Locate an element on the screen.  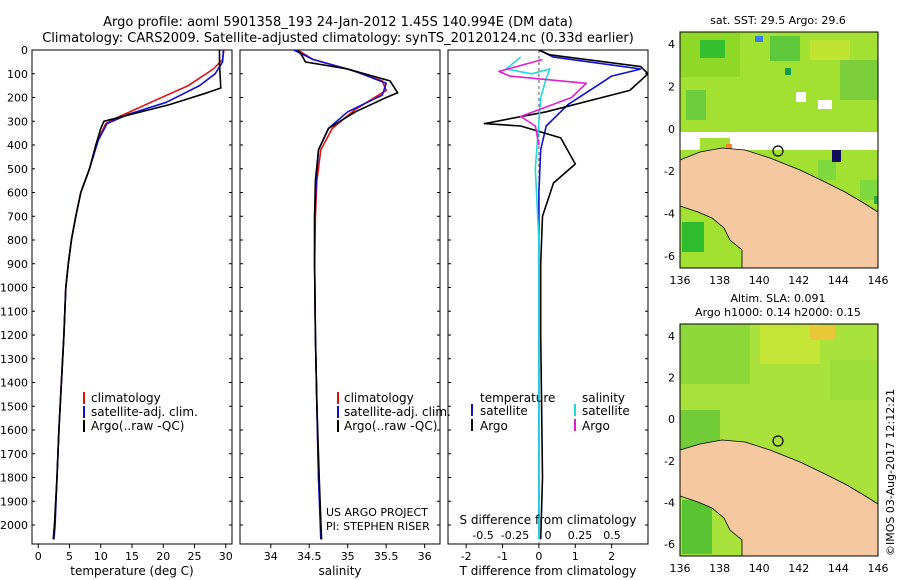
x-tick-label: 34 is located at coordinates (271, 556).